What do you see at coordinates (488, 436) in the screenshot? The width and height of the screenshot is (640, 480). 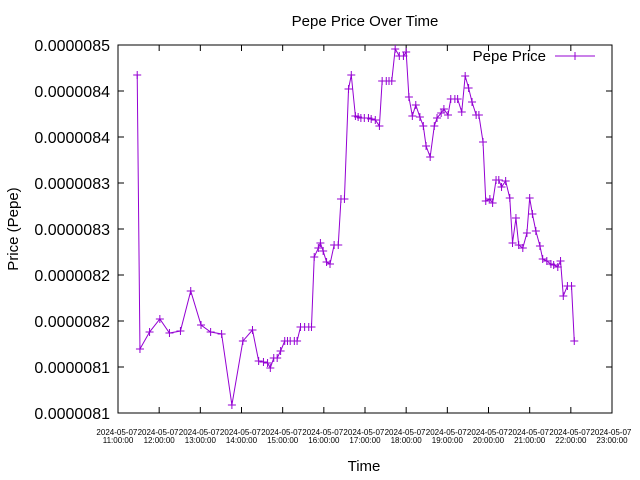 I see `x-tick-label: 2024-05-07 20:00:00` at bounding box center [488, 436].